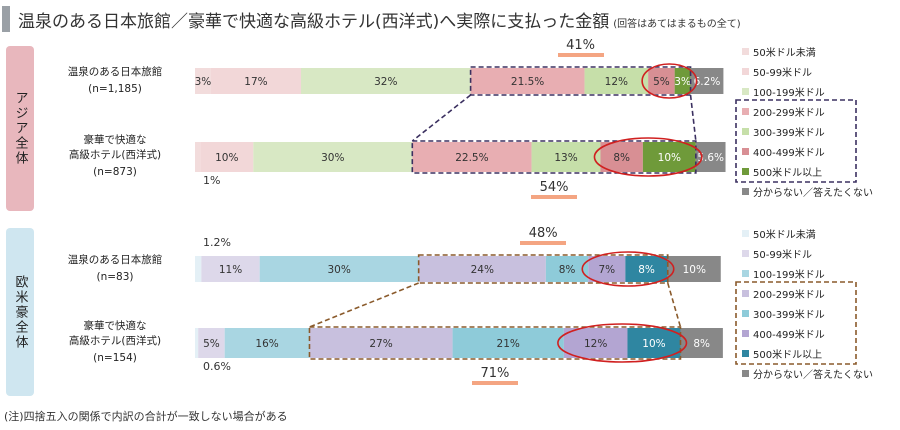 This screenshot has height=430, width=900. What do you see at coordinates (6, 19) in the screenshot?
I see `title-accent` at bounding box center [6, 19].